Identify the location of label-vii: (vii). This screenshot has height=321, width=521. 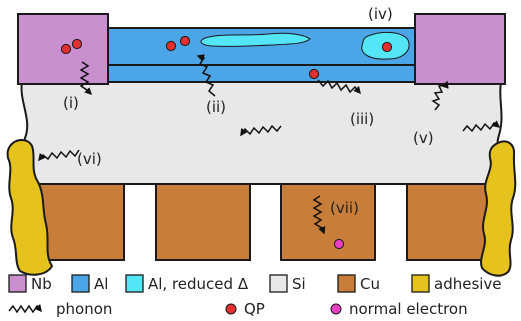
(344, 208).